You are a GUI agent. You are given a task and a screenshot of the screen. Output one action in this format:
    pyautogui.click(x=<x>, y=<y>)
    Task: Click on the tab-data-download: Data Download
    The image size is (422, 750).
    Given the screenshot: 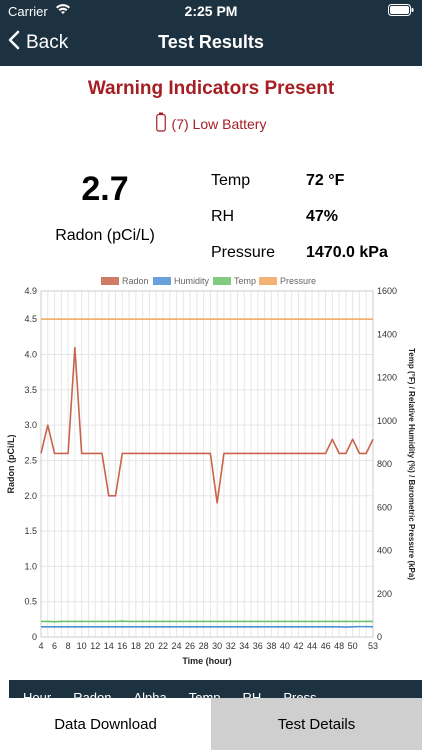 What is the action you would take?
    pyautogui.click(x=105, y=724)
    